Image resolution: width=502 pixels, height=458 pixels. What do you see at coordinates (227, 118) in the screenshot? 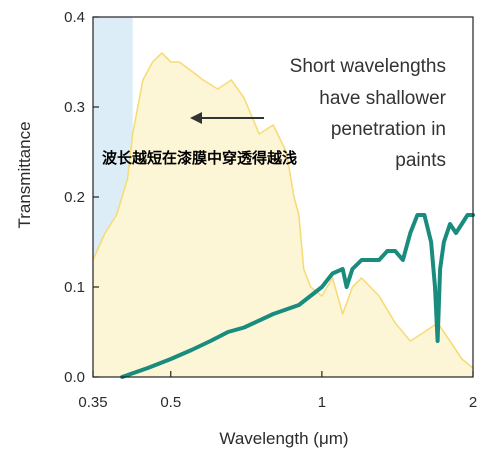
I see `annotation-arrow` at bounding box center [227, 118].